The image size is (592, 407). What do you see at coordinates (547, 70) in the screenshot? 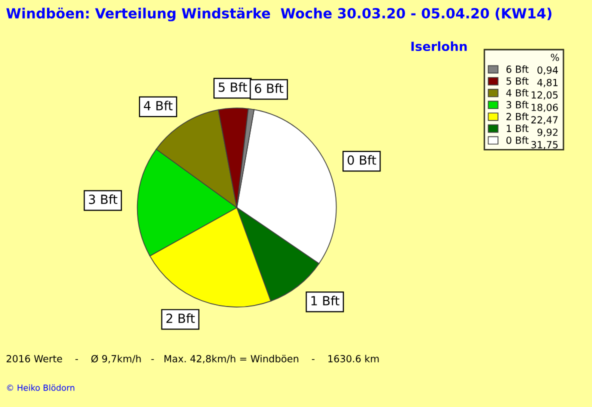
I see `data-label: 0,94` at bounding box center [547, 70].